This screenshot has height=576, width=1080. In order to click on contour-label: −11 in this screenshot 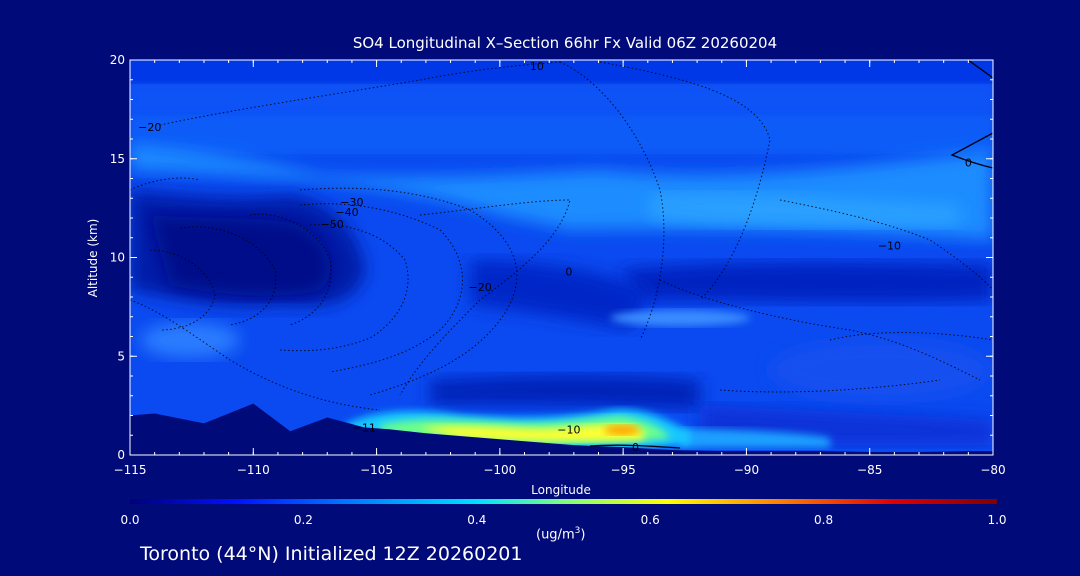, I will do `click(364, 427)`.